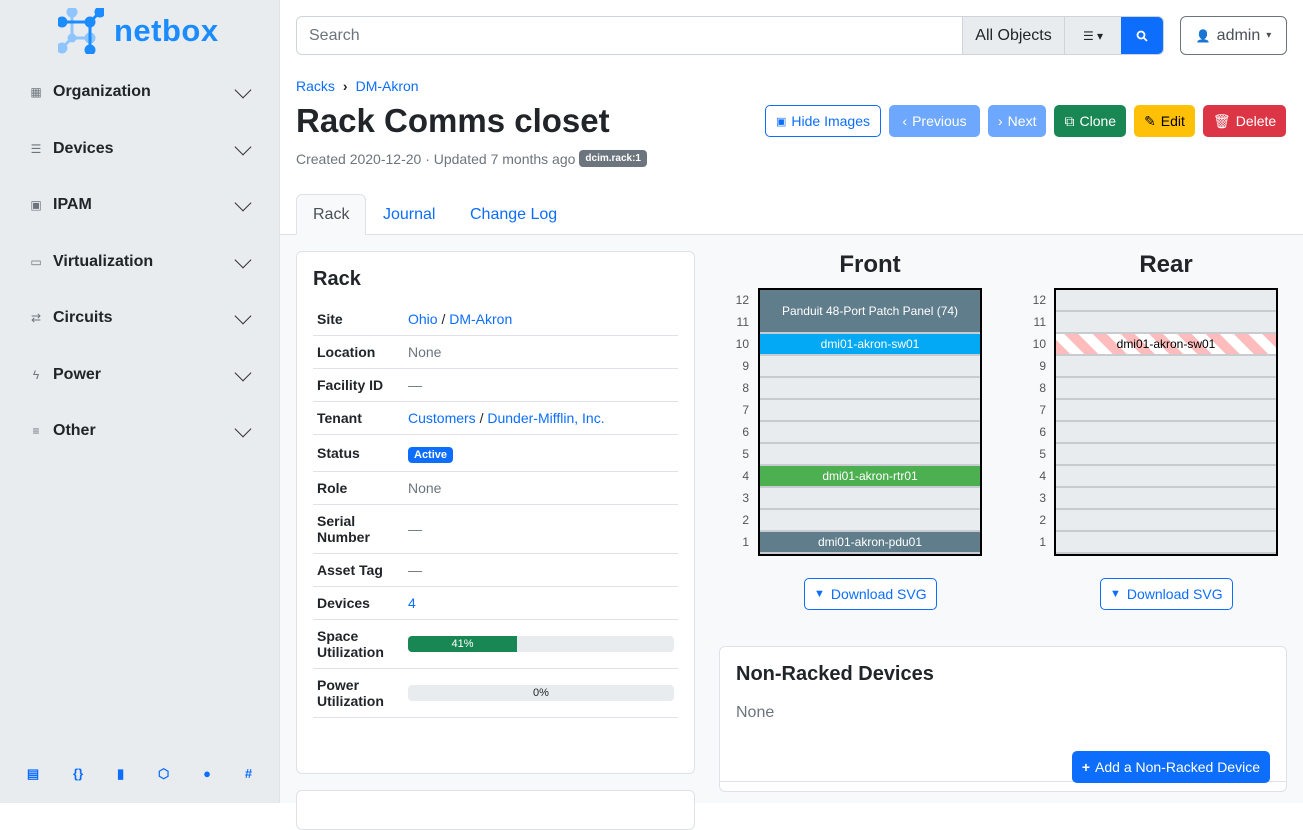 This screenshot has width=1303, height=830. I want to click on status-badge: Active, so click(431, 455).